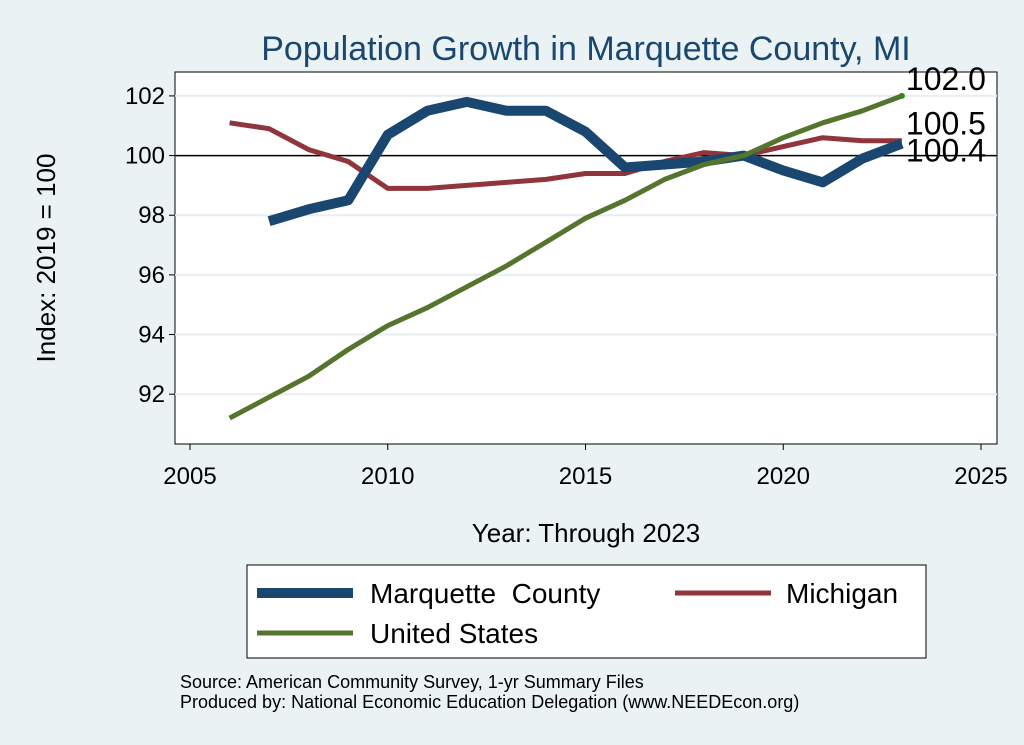 The image size is (1024, 745). I want to click on legend-entries: Marquette County Michigan United States, so click(577, 613).